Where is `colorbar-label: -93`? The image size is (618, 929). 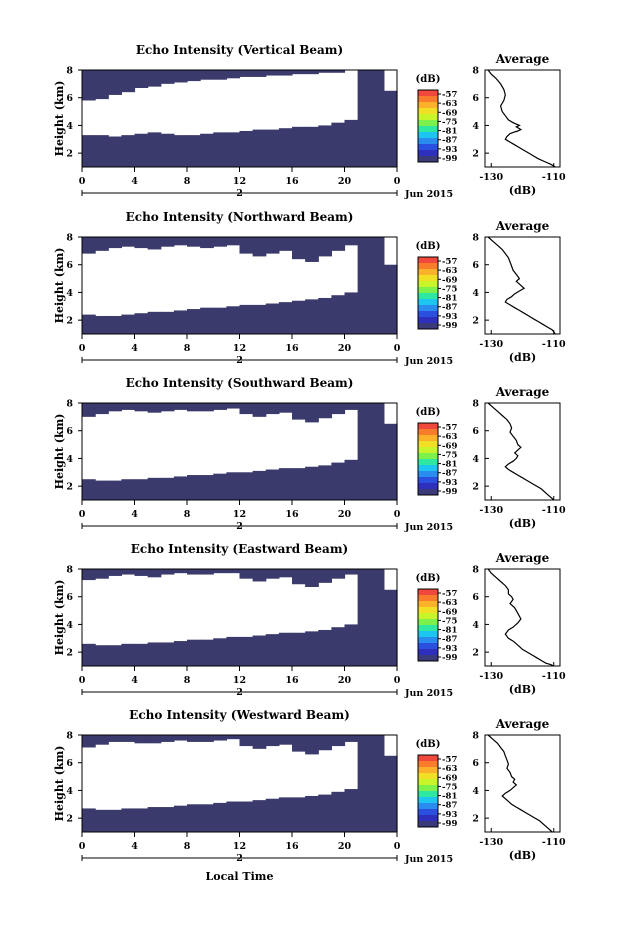
colorbar-label: -93 is located at coordinates (449, 317).